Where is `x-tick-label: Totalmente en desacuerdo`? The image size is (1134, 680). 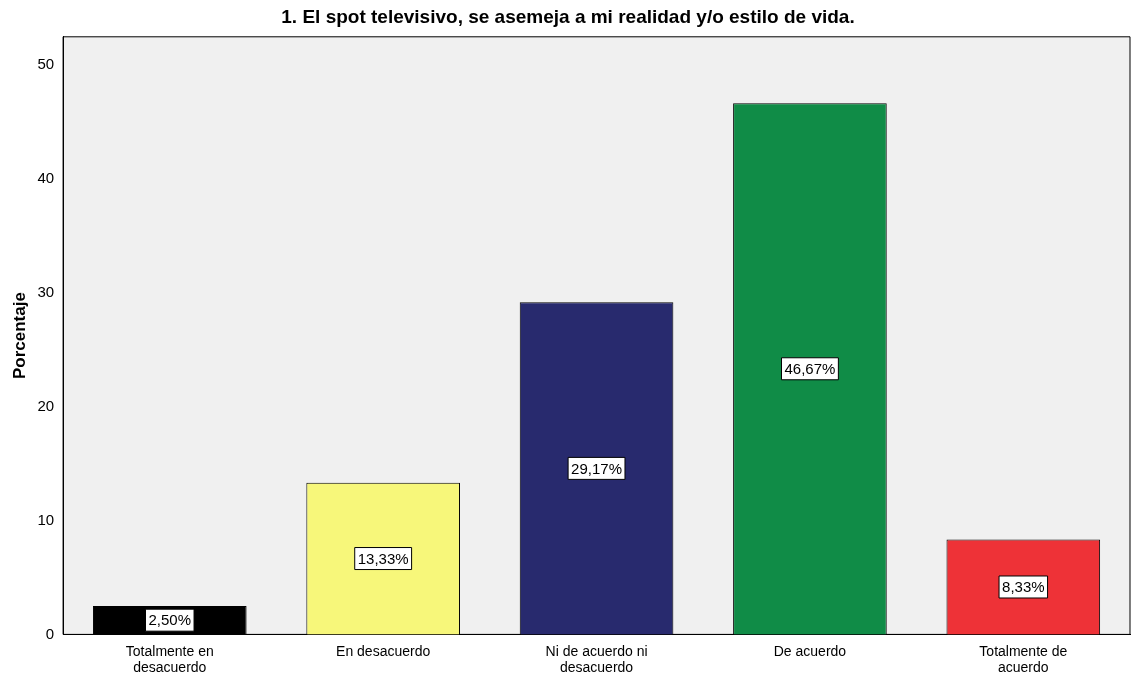 x-tick-label: Totalmente en desacuerdo is located at coordinates (169, 659).